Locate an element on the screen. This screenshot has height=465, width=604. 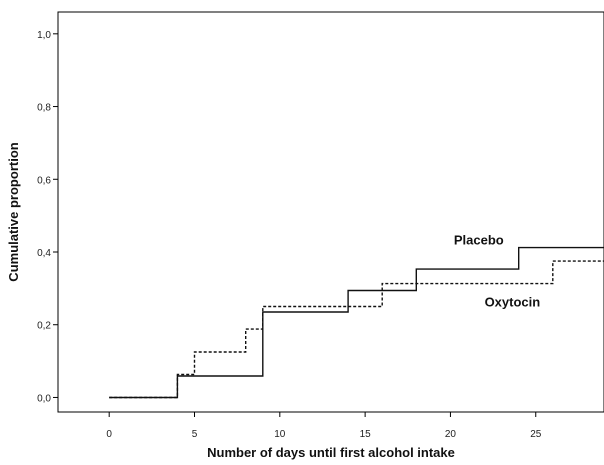
series-label-oxytocin: Oxytocin is located at coordinates (513, 302).